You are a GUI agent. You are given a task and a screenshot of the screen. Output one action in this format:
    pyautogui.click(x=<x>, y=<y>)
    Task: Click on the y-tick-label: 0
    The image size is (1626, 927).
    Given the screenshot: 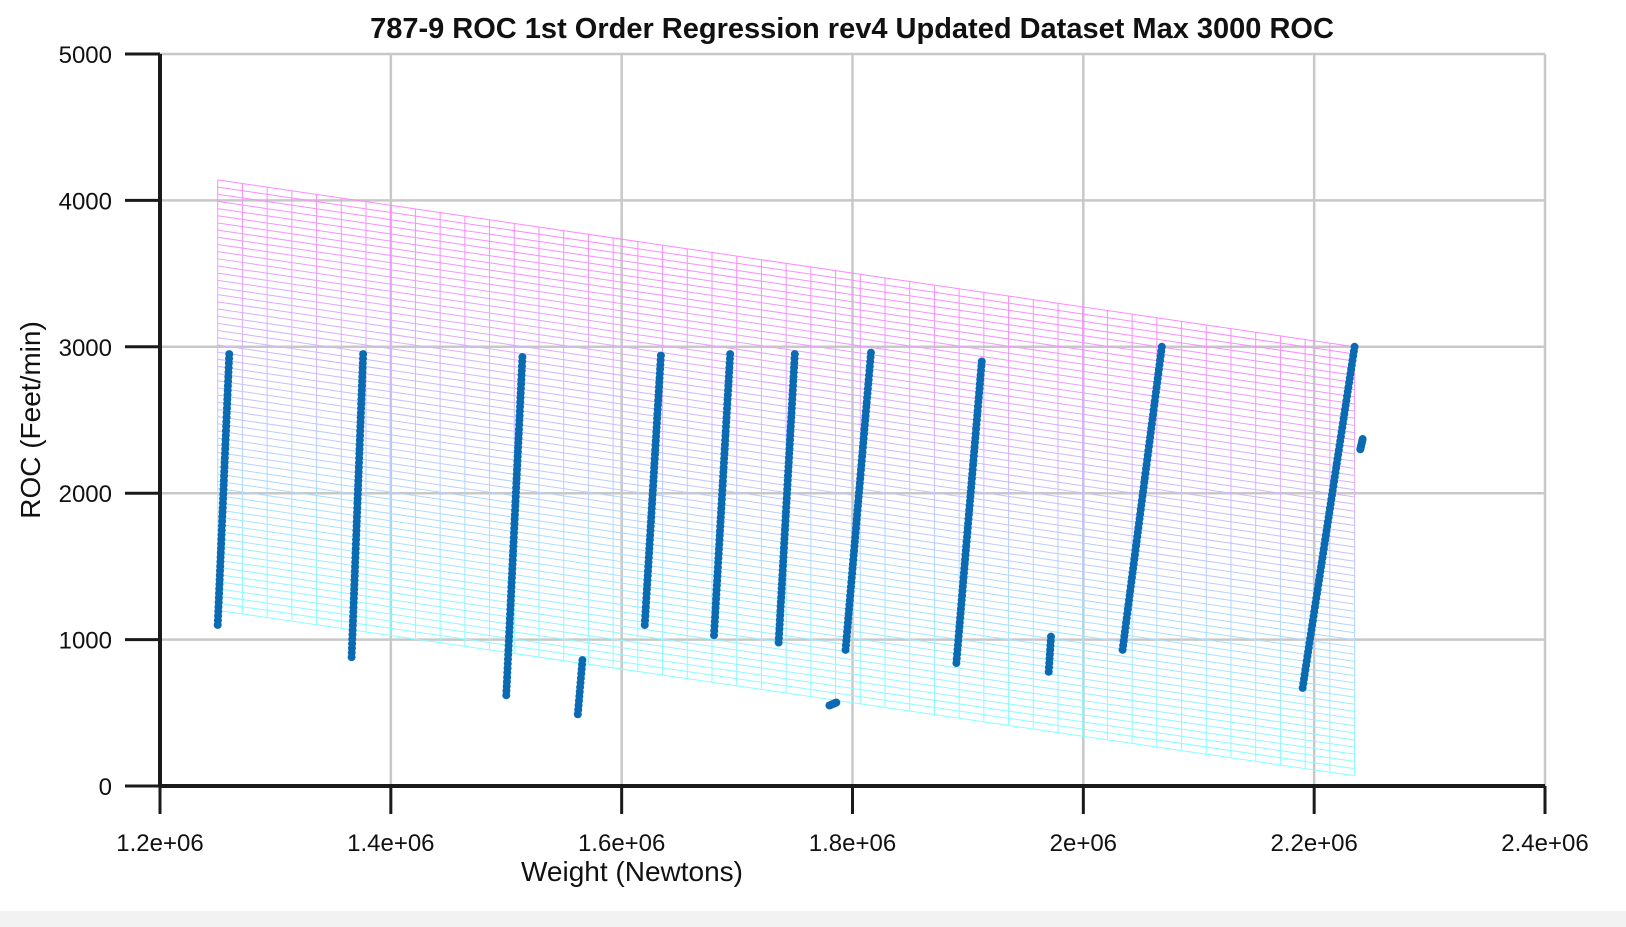 What is the action you would take?
    pyautogui.click(x=105, y=787)
    